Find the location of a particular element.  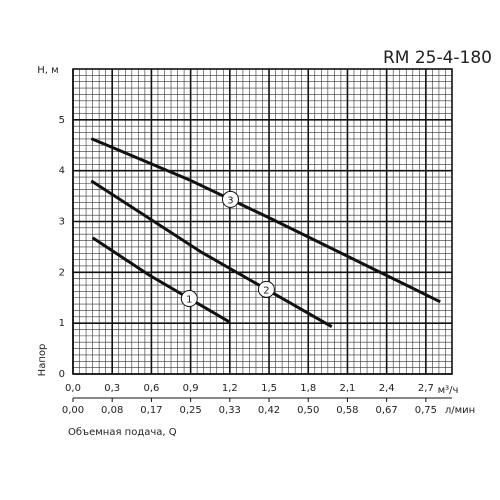

y-tick-label: 0 is located at coordinates (62, 374).